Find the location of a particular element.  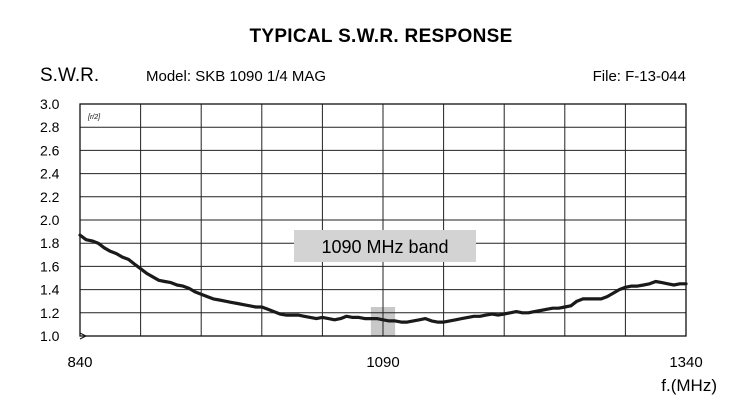

chart-title: TYPICAL S.W.R. RESPONSE is located at coordinates (380, 36).